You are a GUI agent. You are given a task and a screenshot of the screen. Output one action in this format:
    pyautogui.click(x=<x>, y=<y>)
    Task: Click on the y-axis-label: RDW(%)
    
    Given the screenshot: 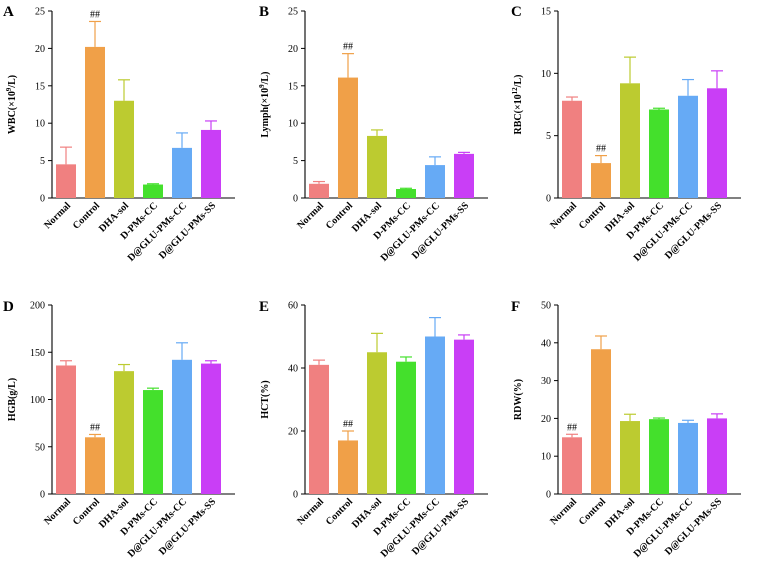 What is the action you would take?
    pyautogui.click(x=518, y=399)
    